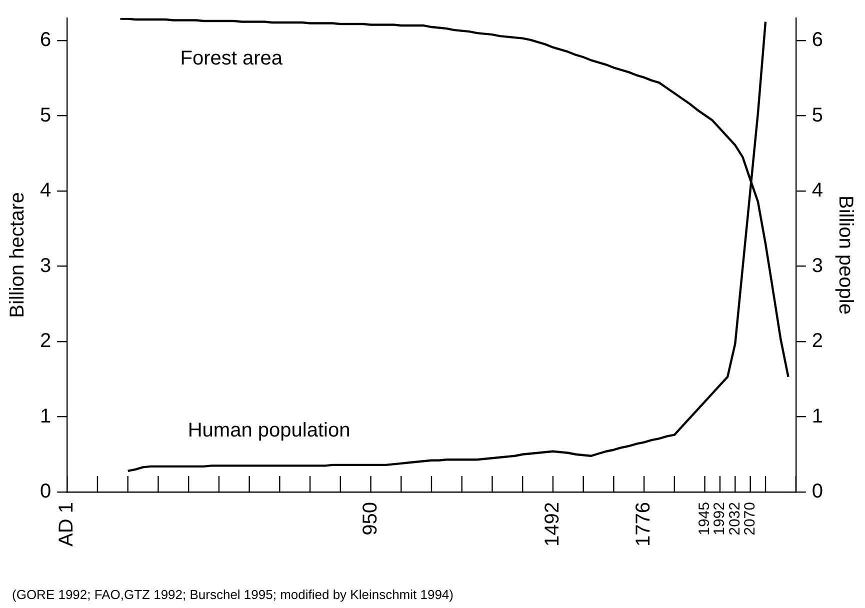 The image size is (865, 608). I want to click on x-tick-label: 1945, so click(704, 519).